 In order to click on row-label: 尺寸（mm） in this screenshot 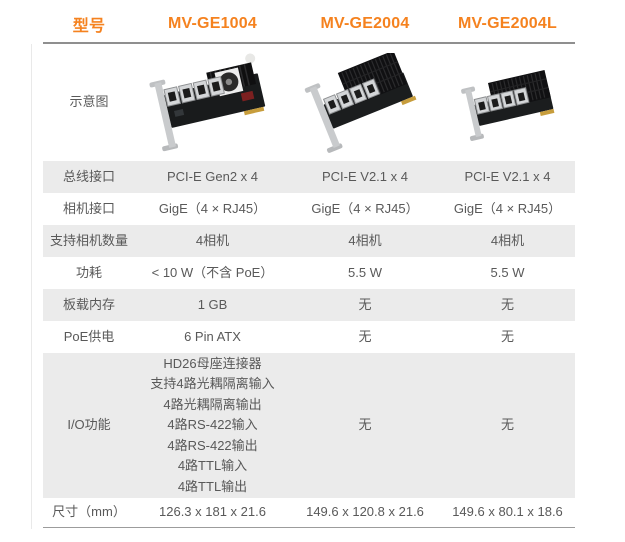, I will do `click(89, 512)`.